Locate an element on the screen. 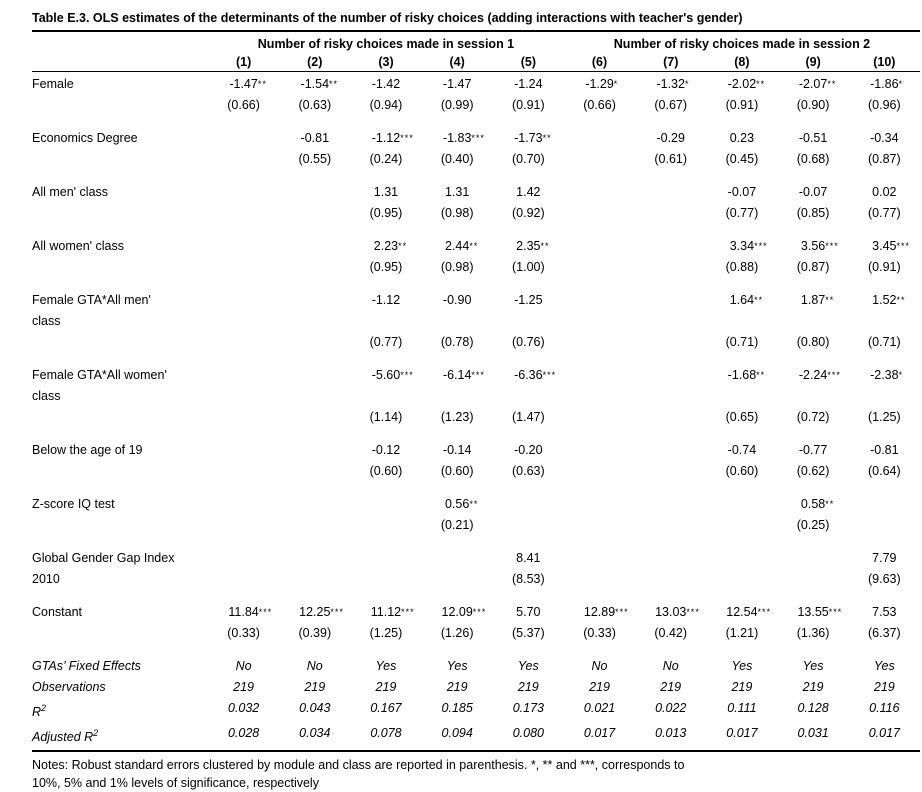  coef-cell: 12.25 *** (0.39) is located at coordinates (314, 629).